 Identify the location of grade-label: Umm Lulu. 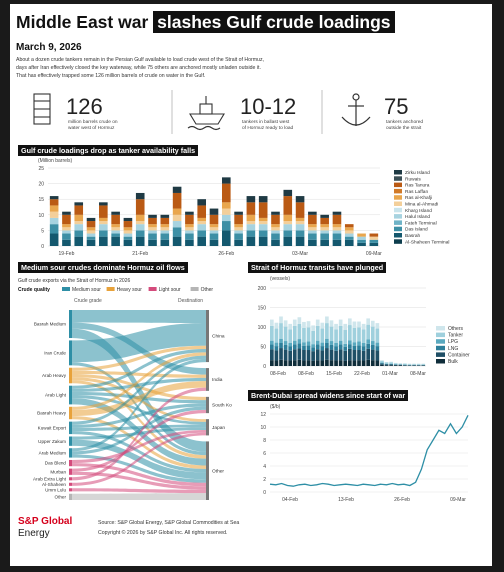
(55, 489).